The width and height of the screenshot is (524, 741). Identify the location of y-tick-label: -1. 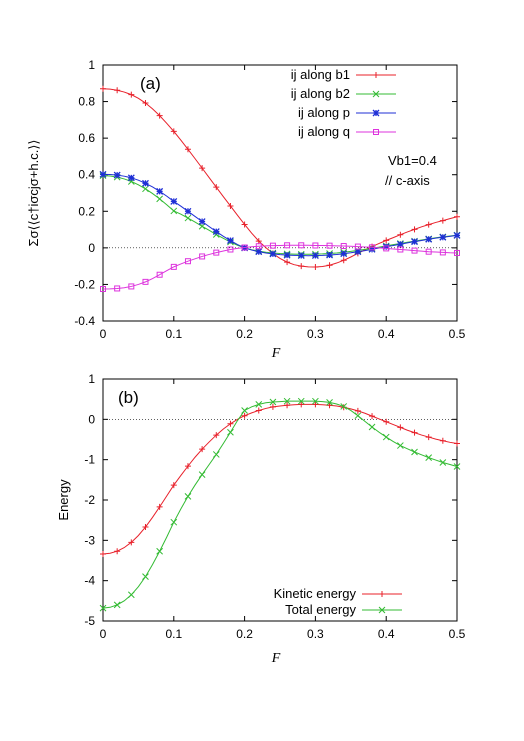
(89, 460).